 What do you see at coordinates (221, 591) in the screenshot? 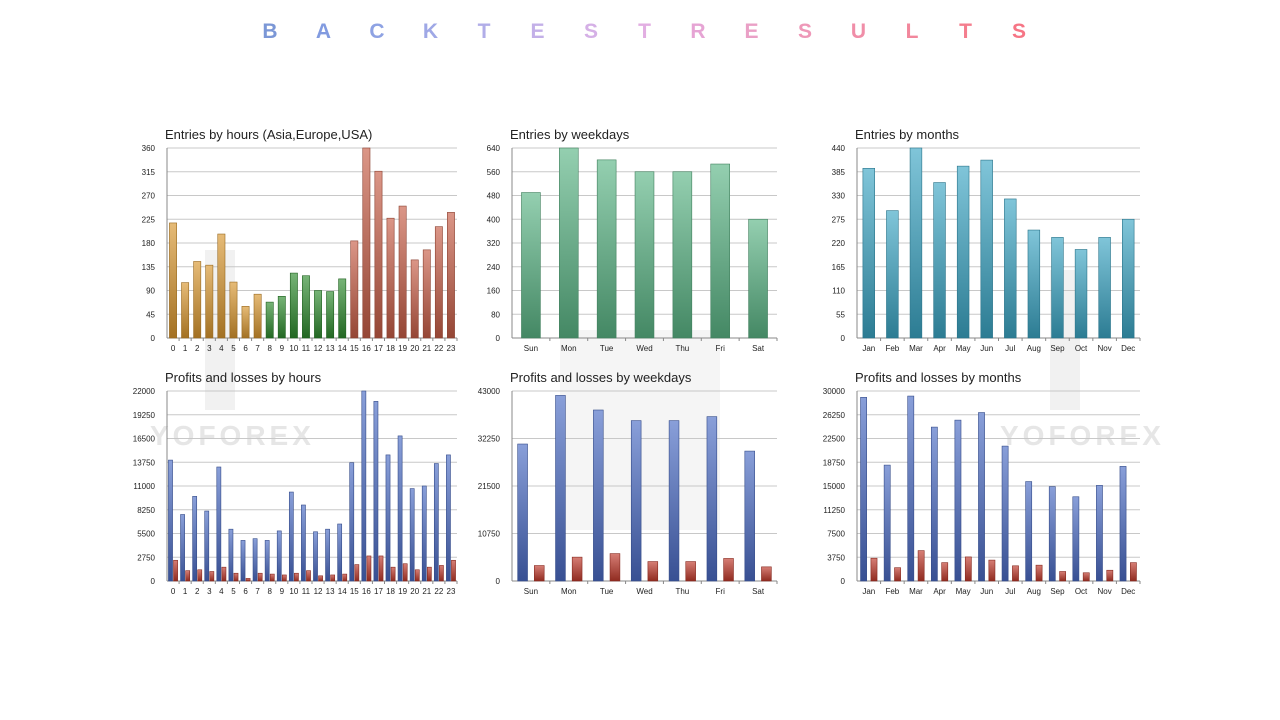
I see `x-tick-label: 4` at bounding box center [221, 591].